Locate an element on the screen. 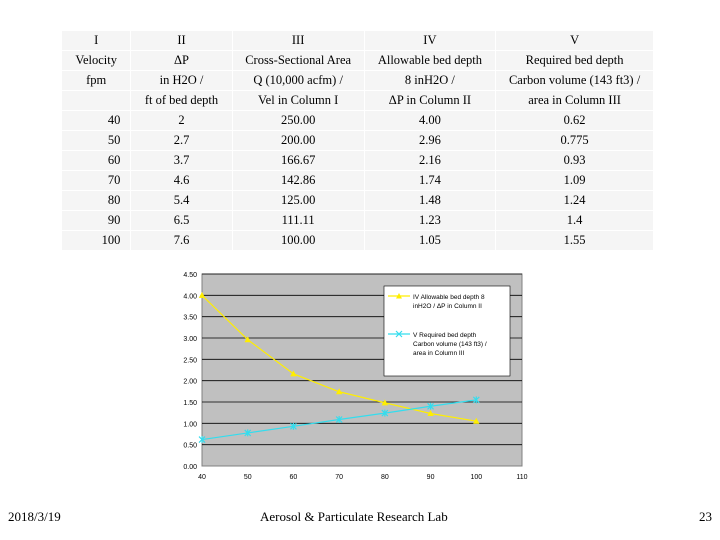 The height and width of the screenshot is (540, 720). table-header-cell: II is located at coordinates (181, 41).